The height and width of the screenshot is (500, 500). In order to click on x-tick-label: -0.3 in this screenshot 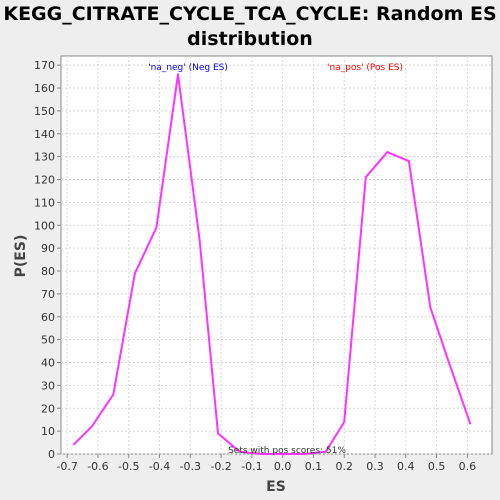, I will do `click(190, 466)`.